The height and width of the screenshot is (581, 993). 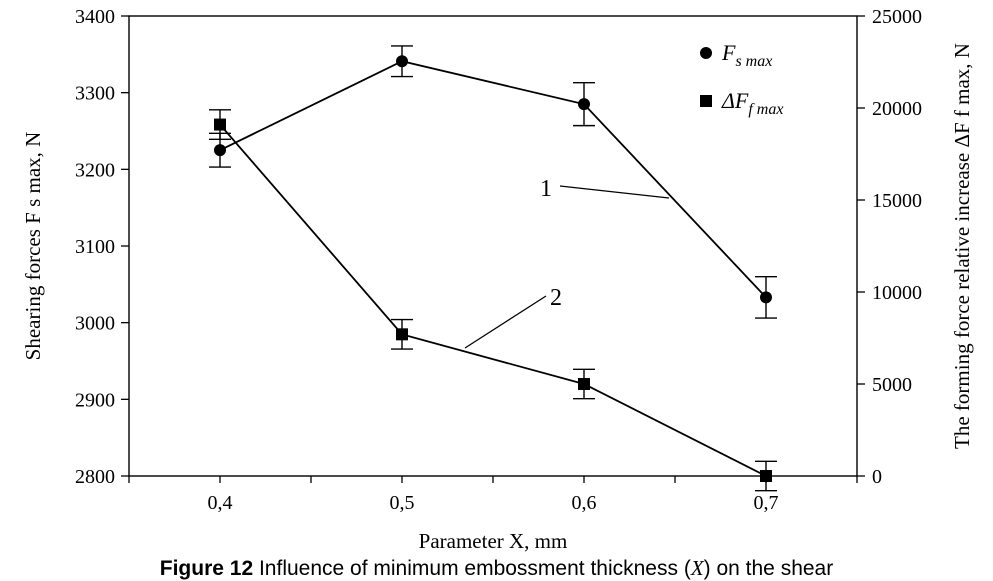 What do you see at coordinates (614, 192) in the screenshot?
I see `annotation-1-leader` at bounding box center [614, 192].